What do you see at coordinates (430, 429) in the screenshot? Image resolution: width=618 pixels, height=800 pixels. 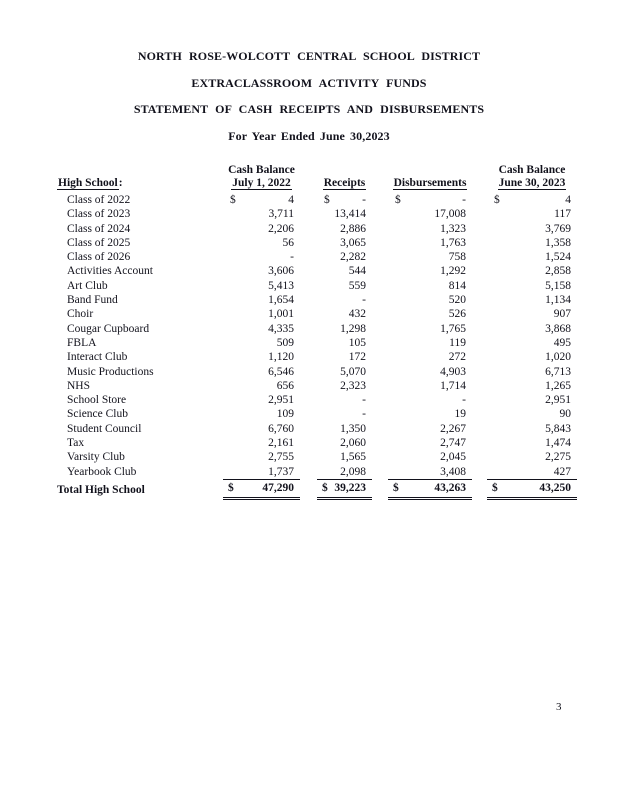 I see `amount-disbursements: 2,267` at bounding box center [430, 429].